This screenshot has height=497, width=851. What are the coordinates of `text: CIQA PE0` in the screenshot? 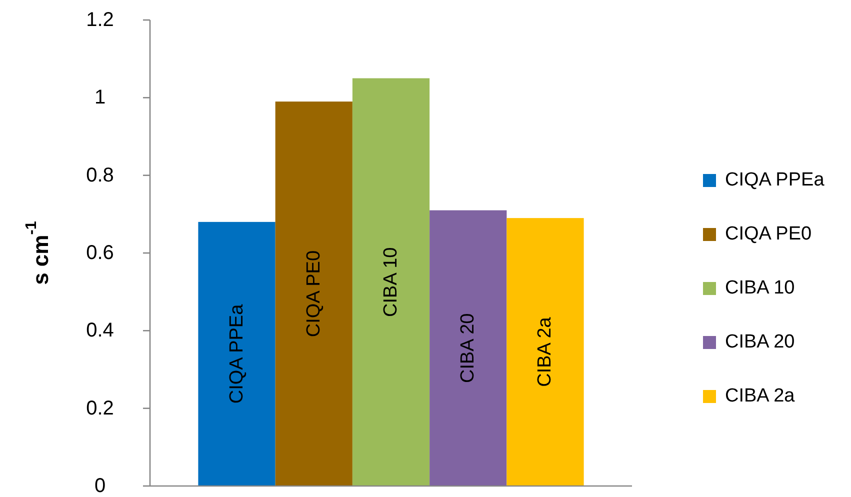 It's located at (313, 294).